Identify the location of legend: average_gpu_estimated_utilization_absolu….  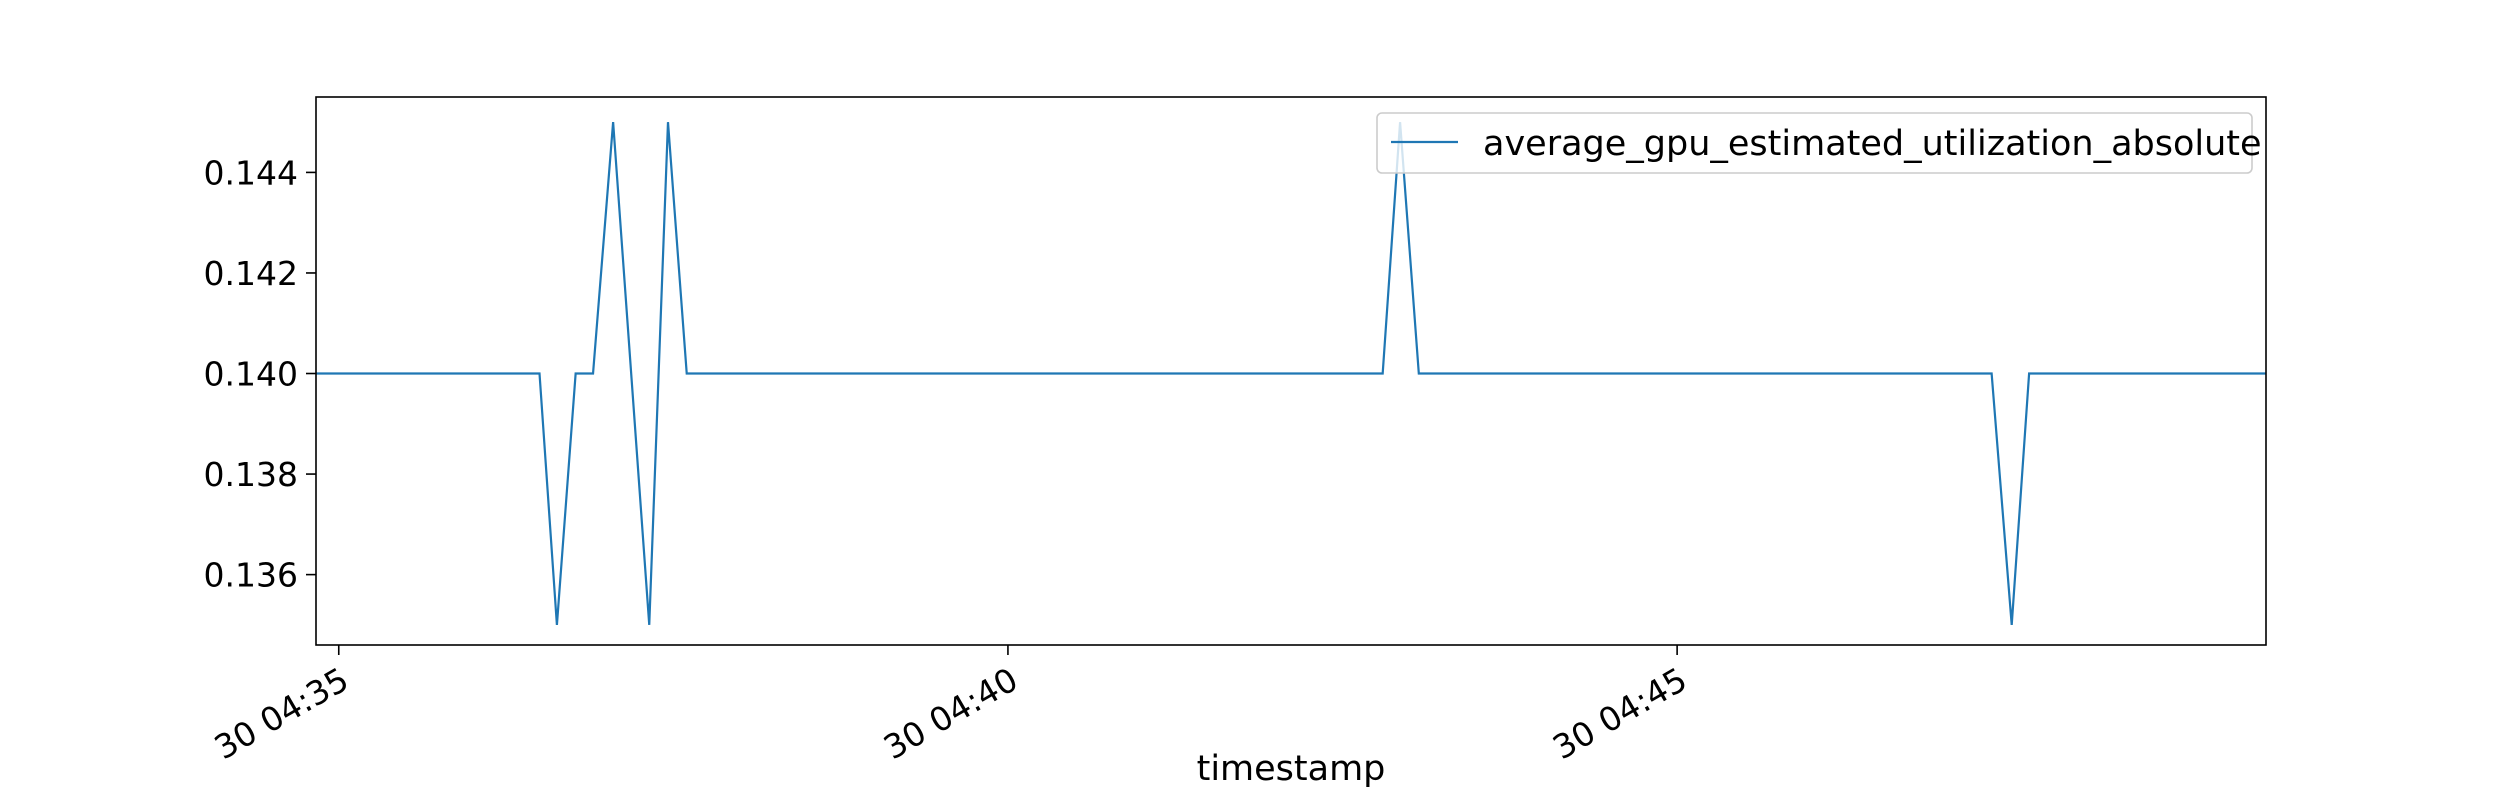
(1819, 143).